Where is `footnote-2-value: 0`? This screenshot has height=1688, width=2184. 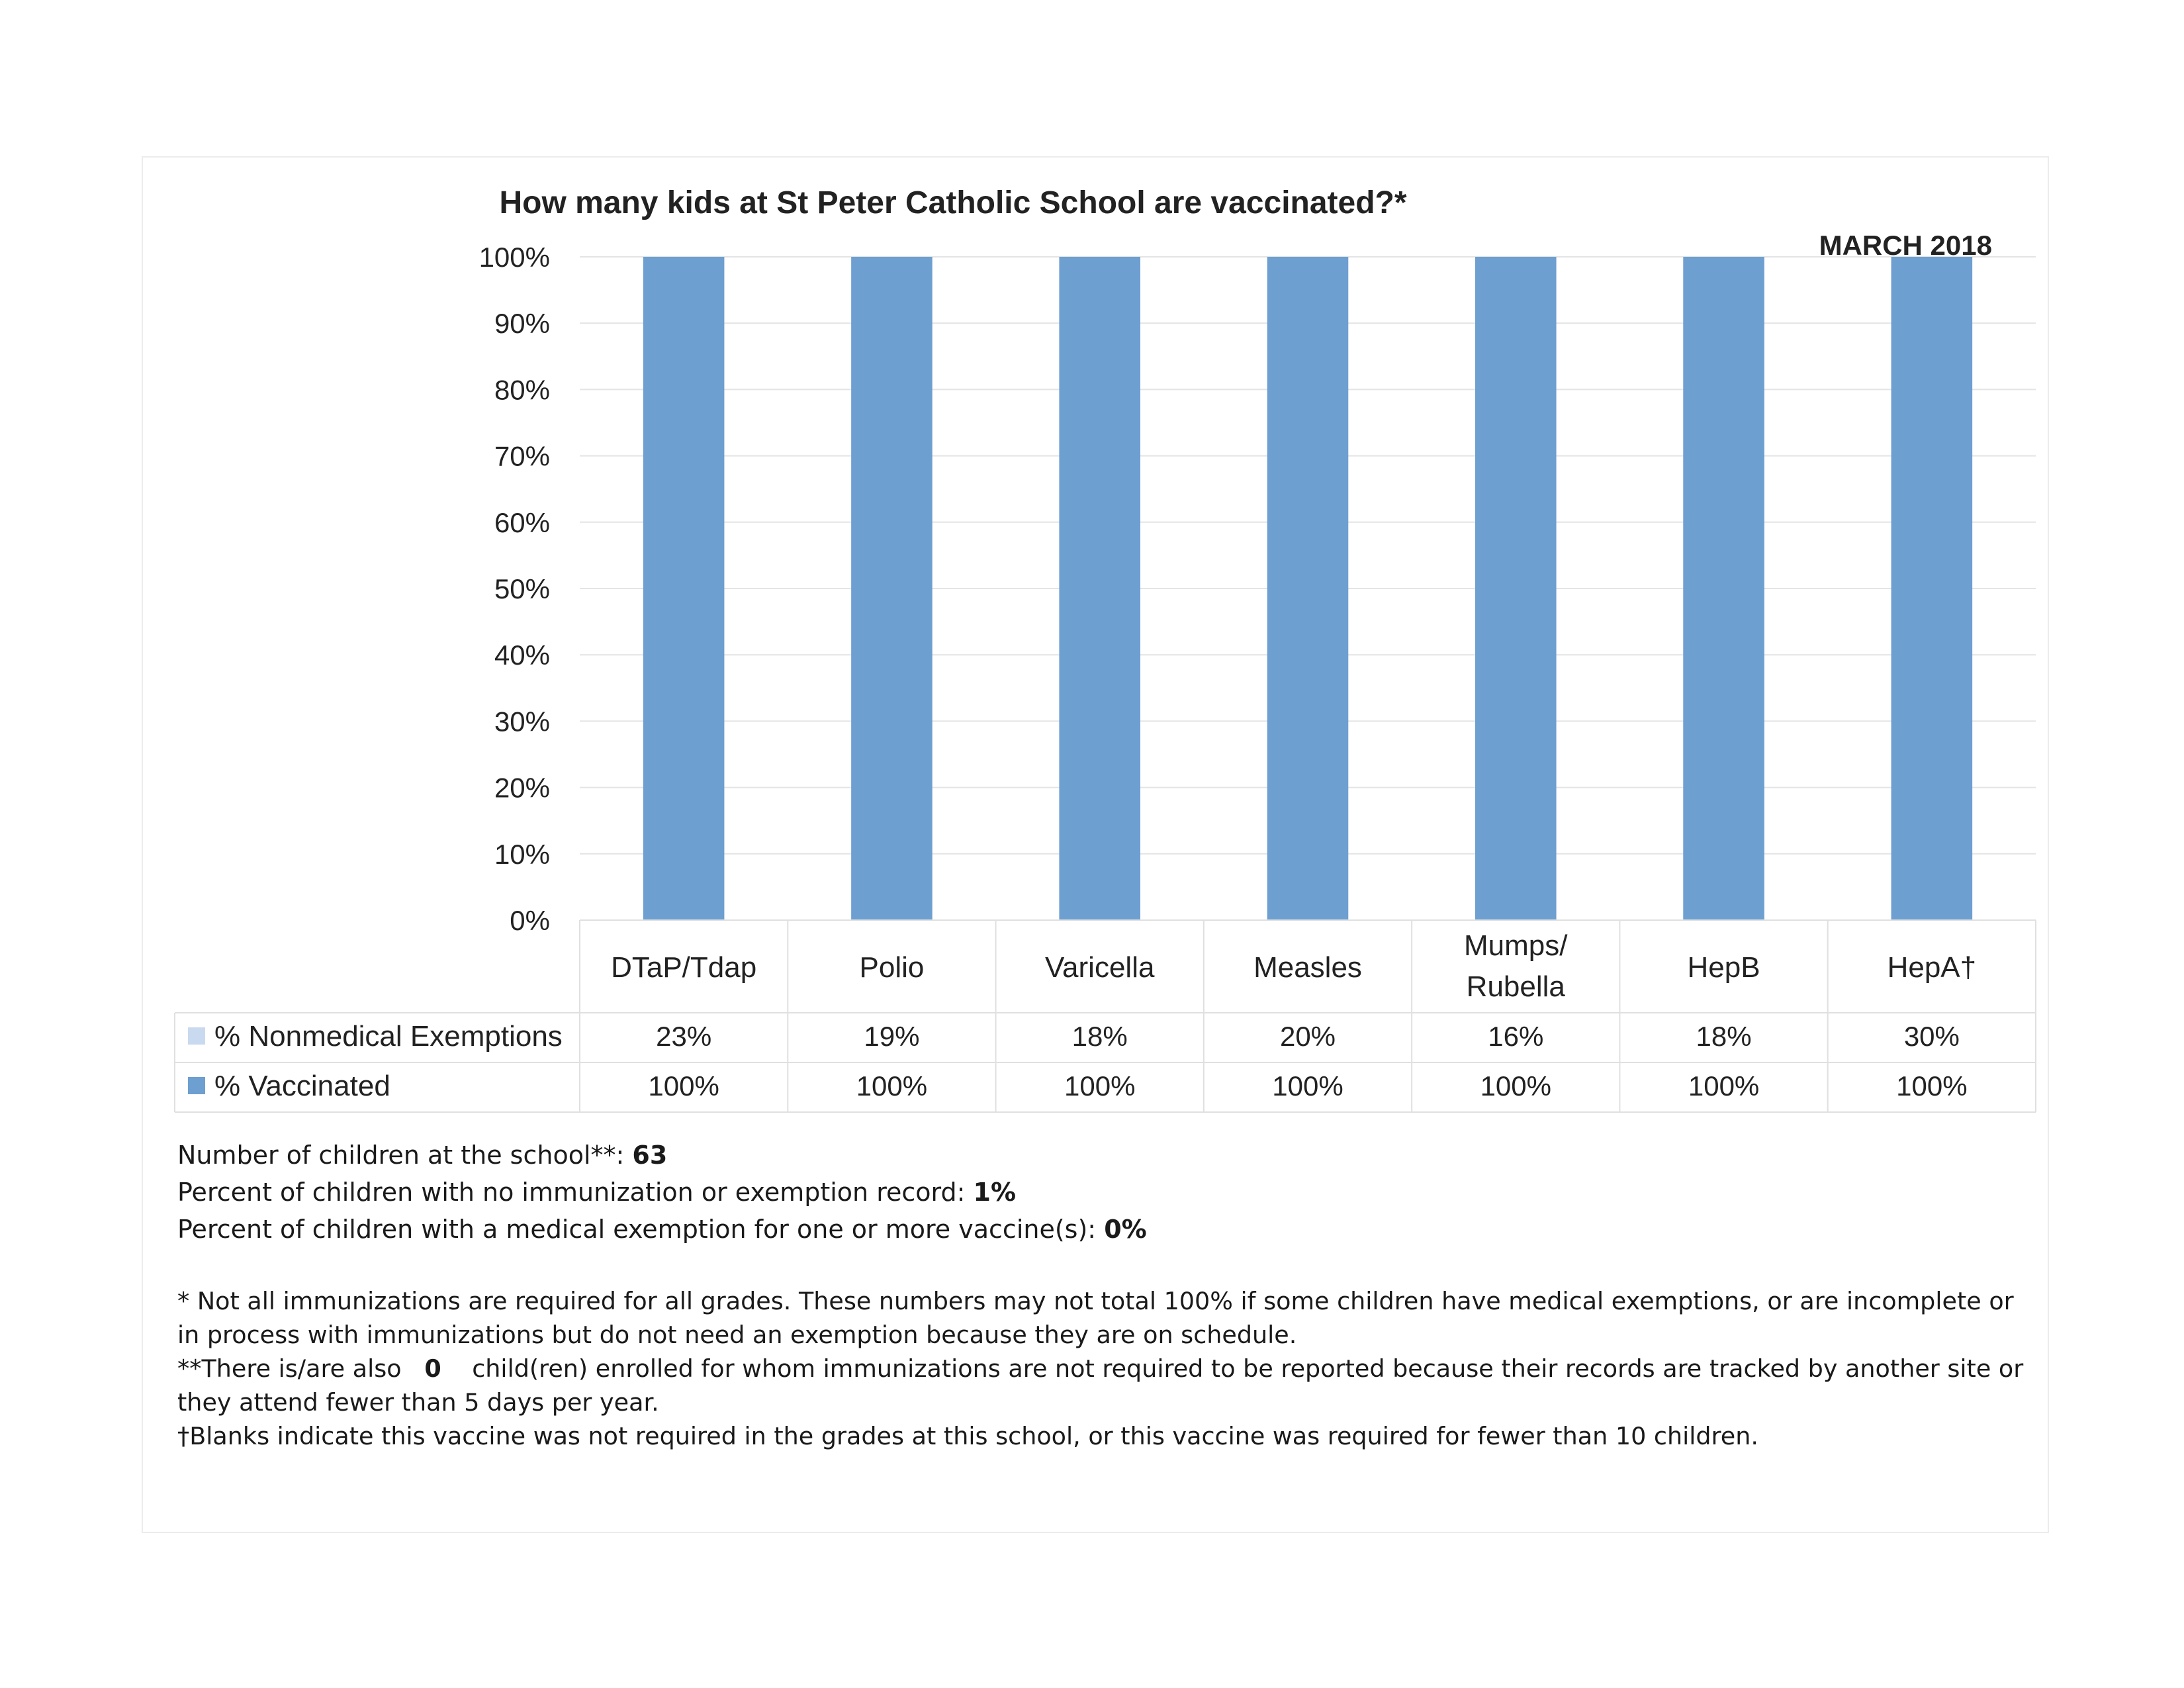 footnote-2-value: 0 is located at coordinates (432, 1368).